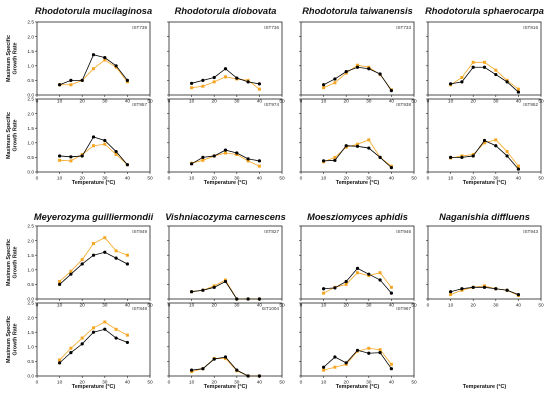  What do you see at coordinates (357, 77) in the screenshot?
I see `orange-series-line` at bounding box center [357, 77].